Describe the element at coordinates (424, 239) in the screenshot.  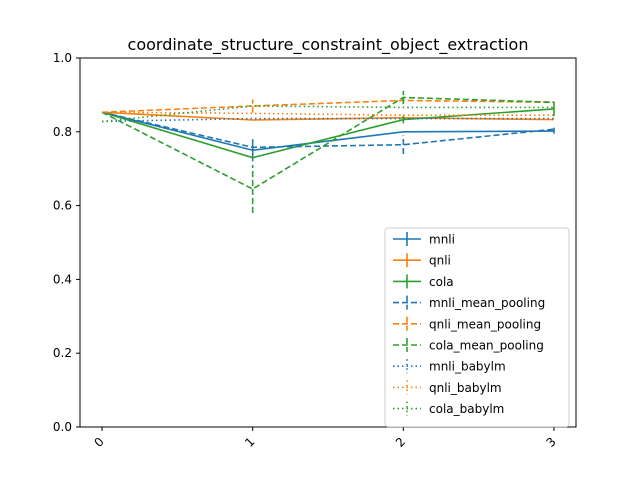
I see `legend-entry-mnli: mnli` at that location.